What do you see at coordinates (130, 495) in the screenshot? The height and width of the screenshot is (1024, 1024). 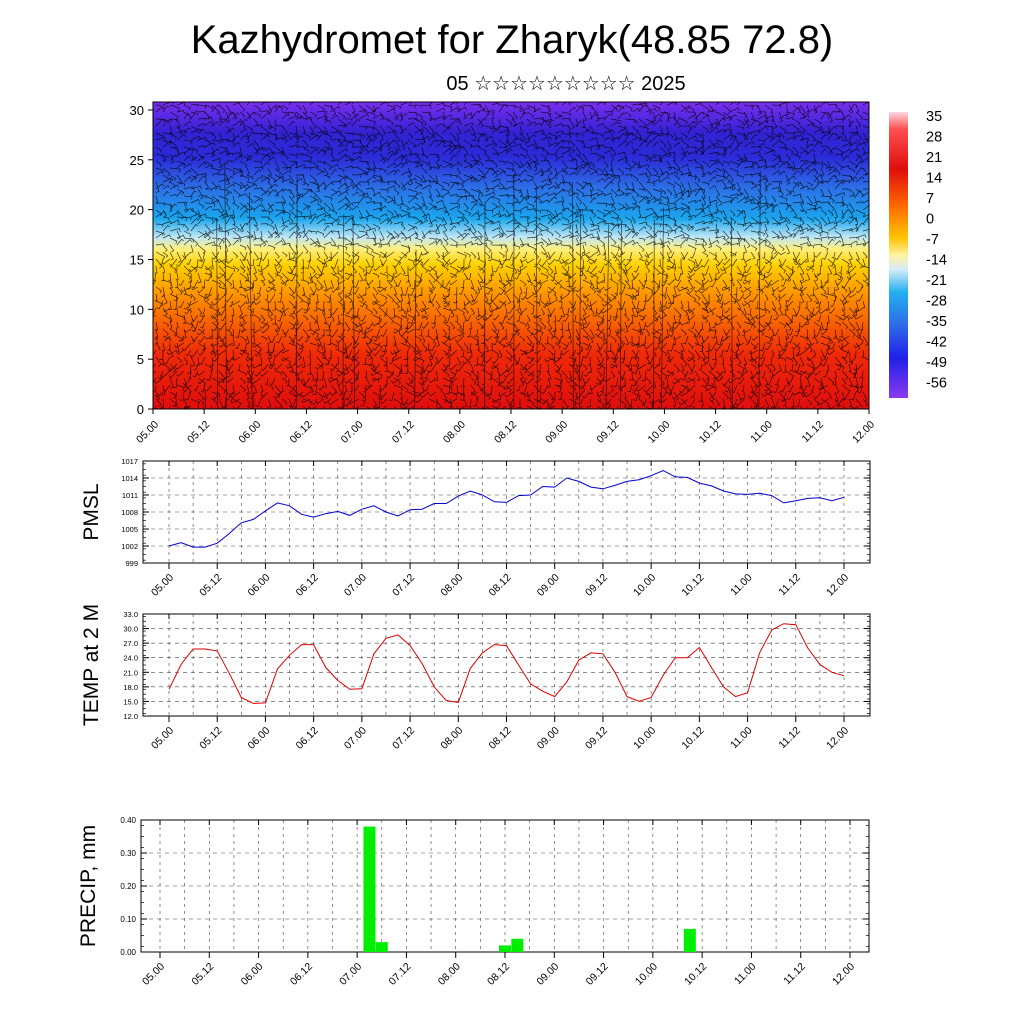 I see `y-tick-label: 1011` at bounding box center [130, 495].